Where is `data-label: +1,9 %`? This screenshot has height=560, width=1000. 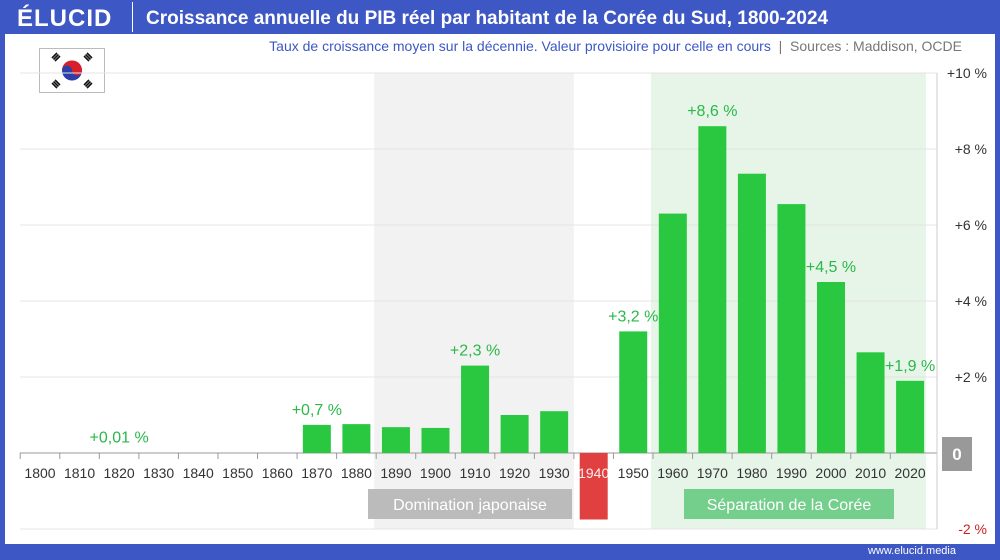 data-label: +1,9 % is located at coordinates (910, 366).